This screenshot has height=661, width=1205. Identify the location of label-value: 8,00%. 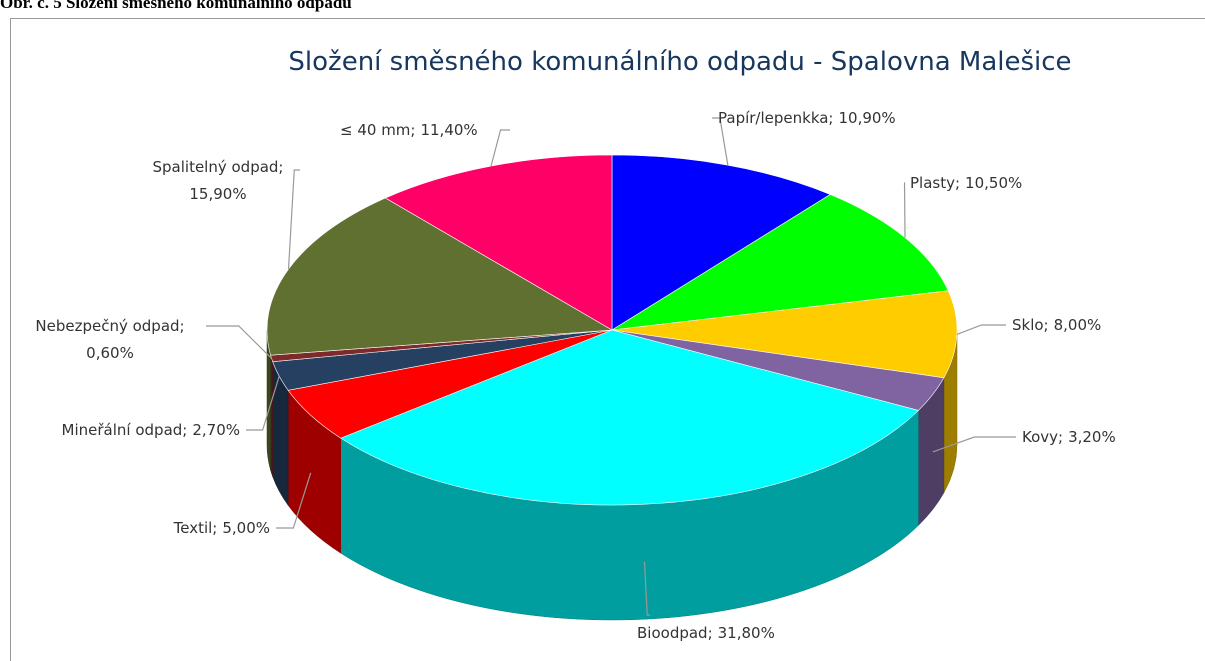
(1078, 325).